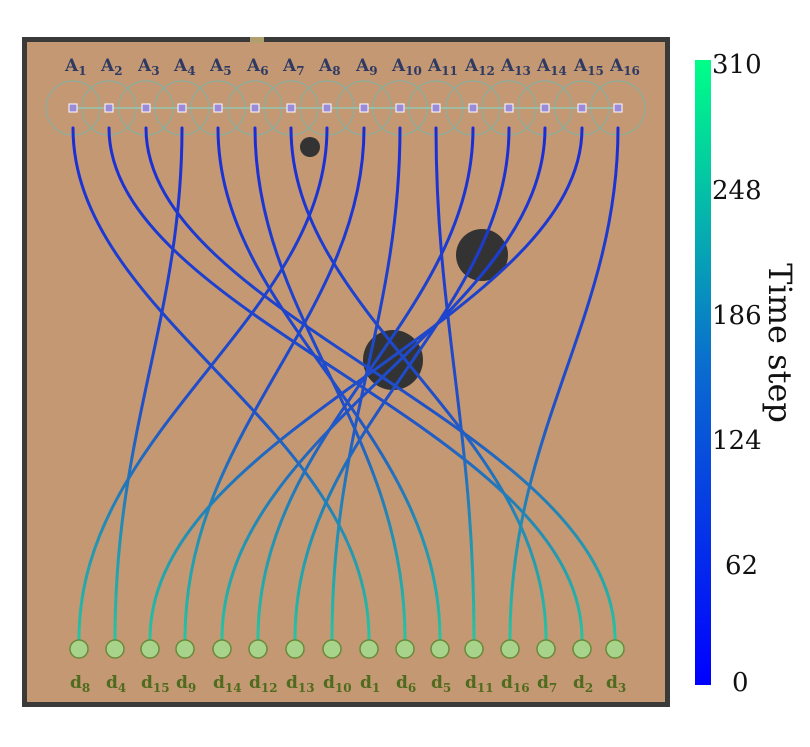  Describe the element at coordinates (737, 65) in the screenshot. I see `colorbar-tick: 310` at that location.